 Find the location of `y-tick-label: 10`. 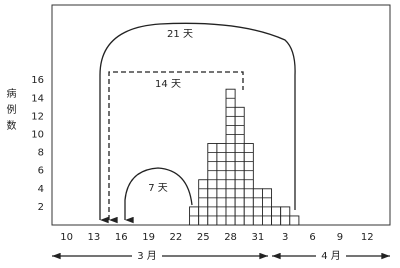

y-tick-label: 10 is located at coordinates (37, 134).